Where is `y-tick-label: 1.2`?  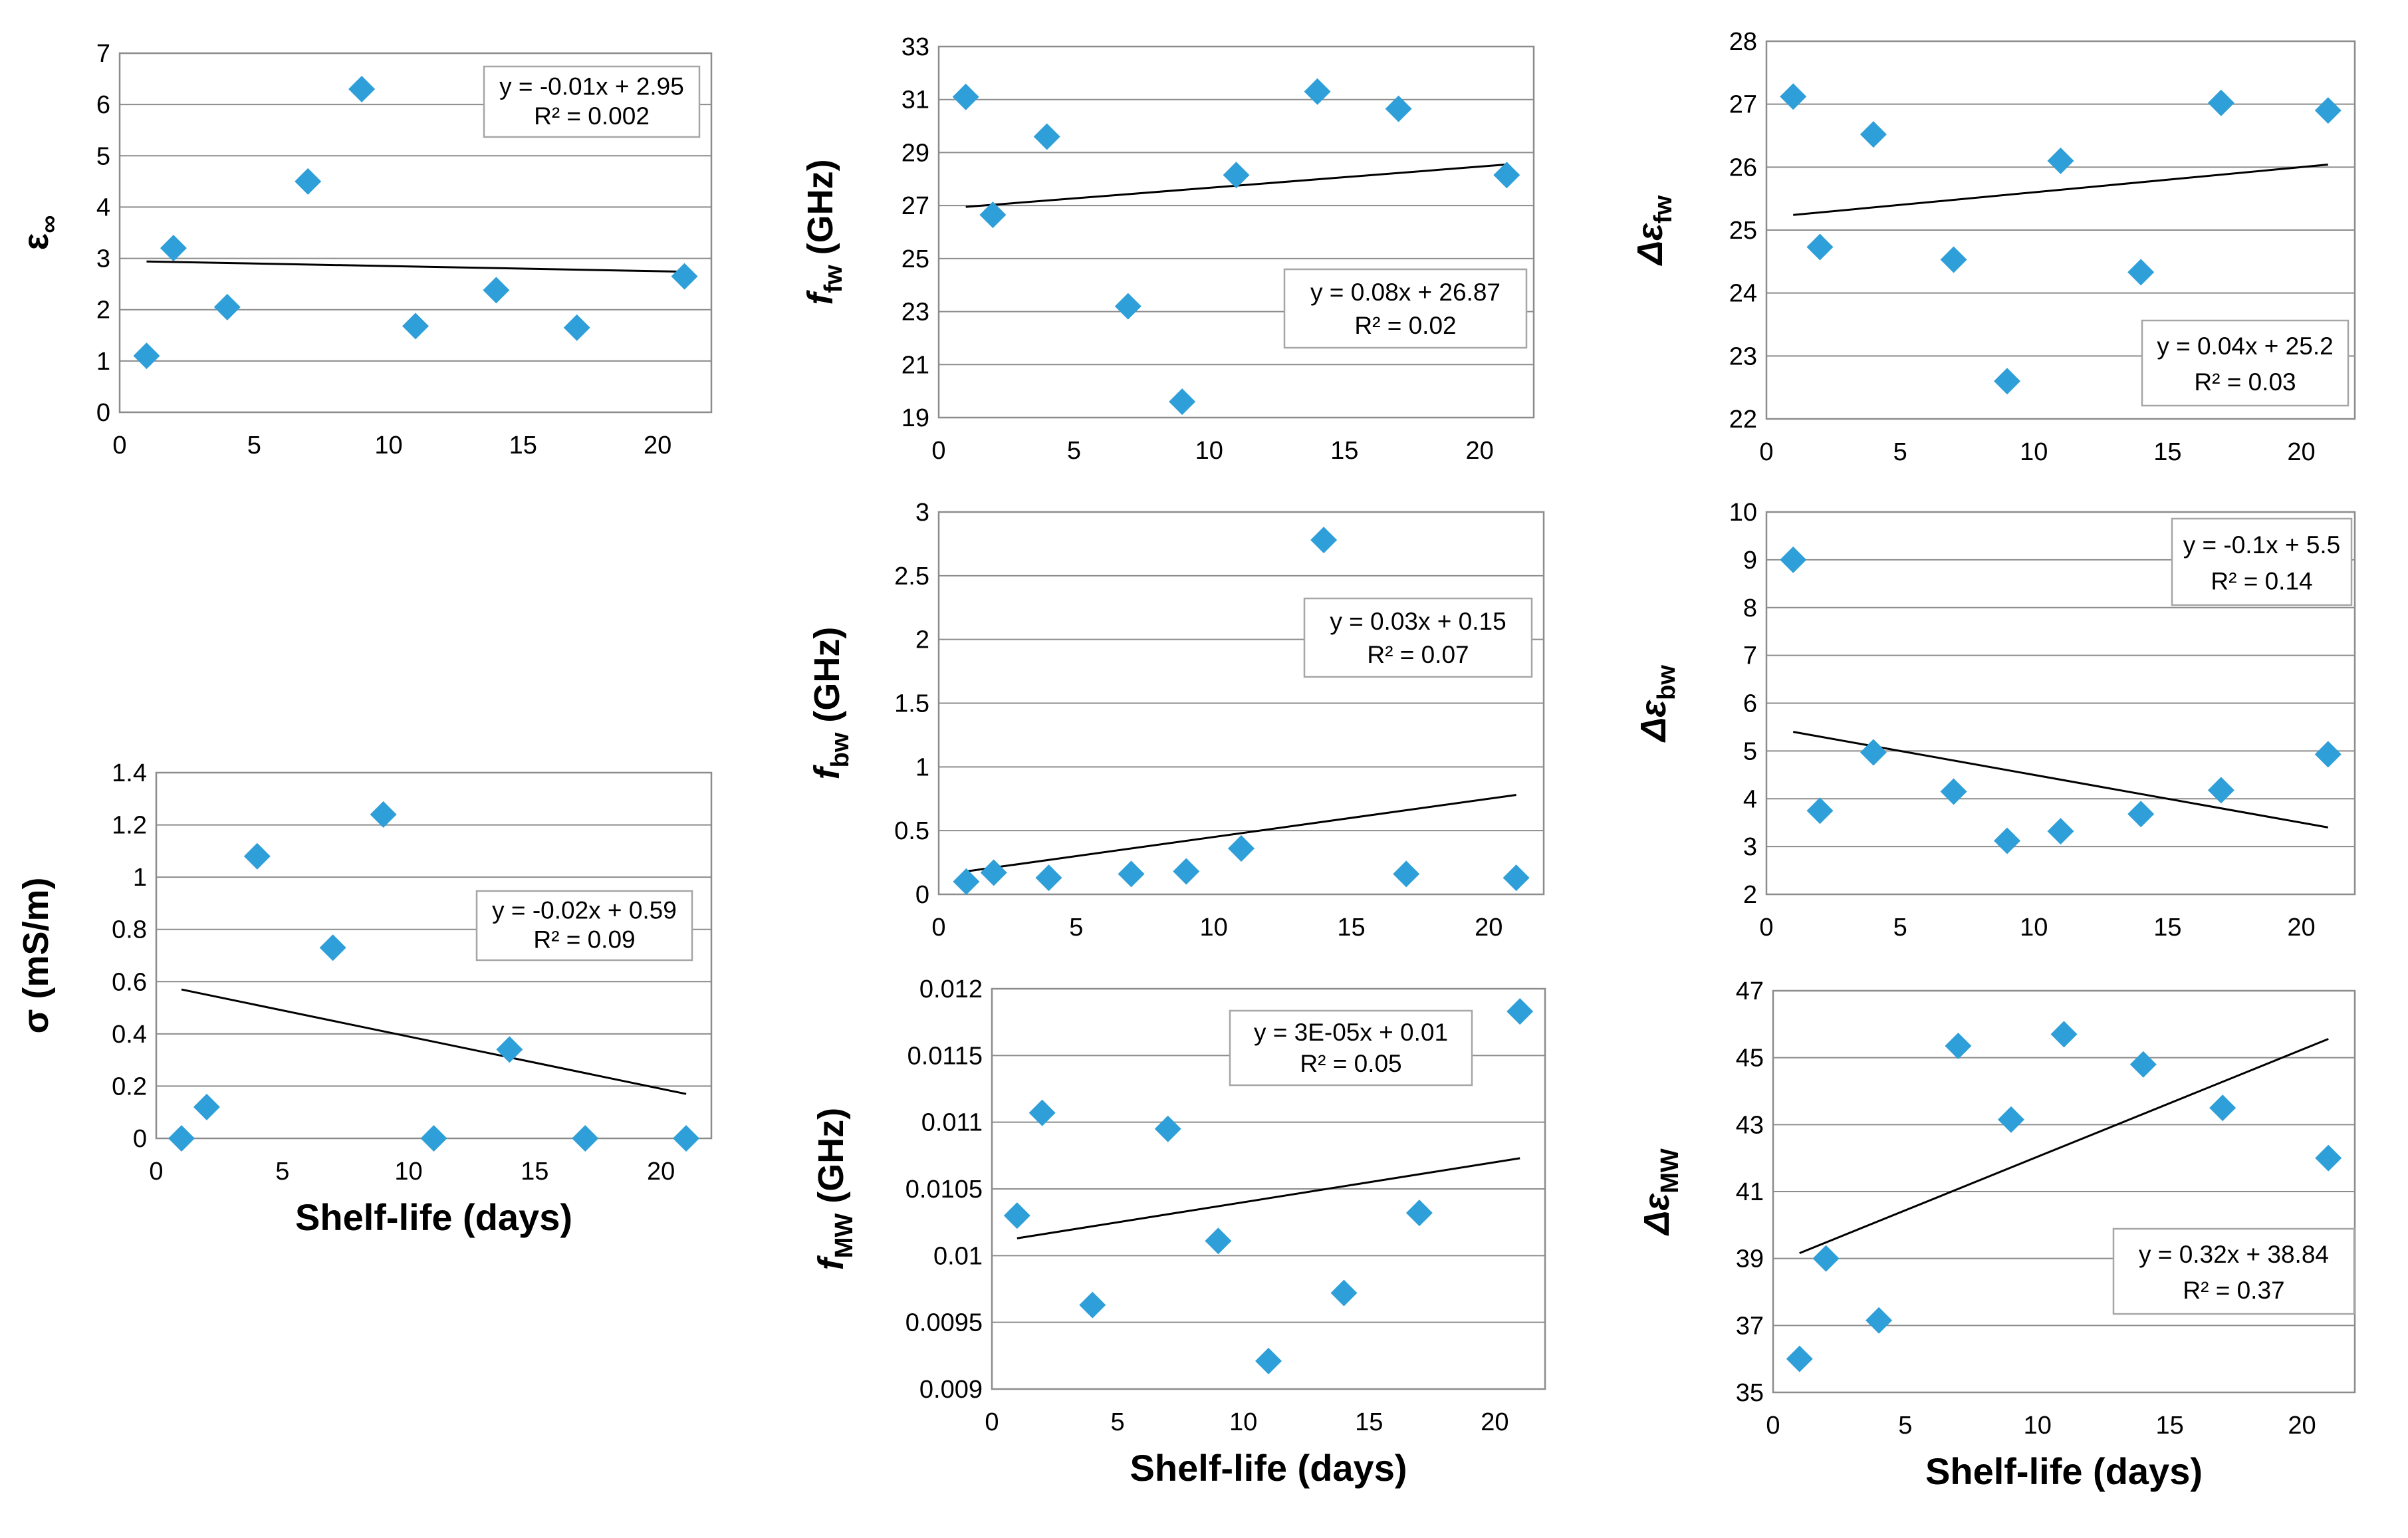
y-tick-label: 1.2 is located at coordinates (129, 826).